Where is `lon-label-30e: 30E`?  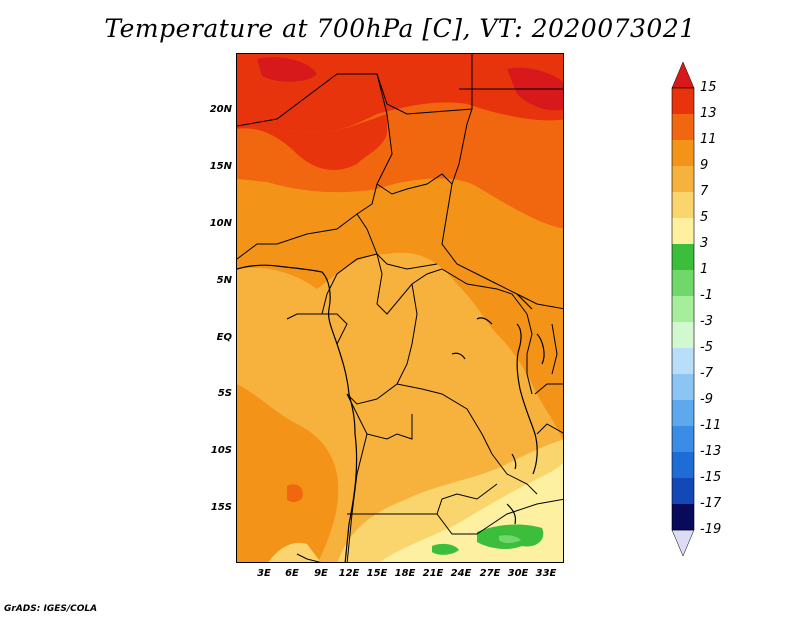
lon-label-30e: 30E is located at coordinates (518, 573).